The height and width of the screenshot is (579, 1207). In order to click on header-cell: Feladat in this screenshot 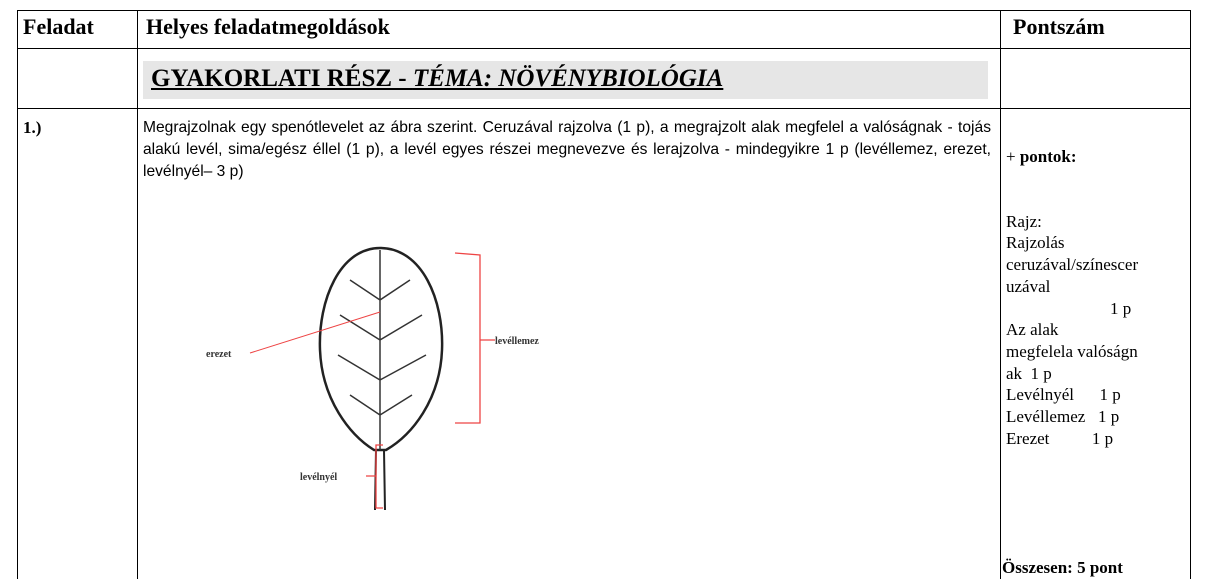, I will do `click(58, 26)`.